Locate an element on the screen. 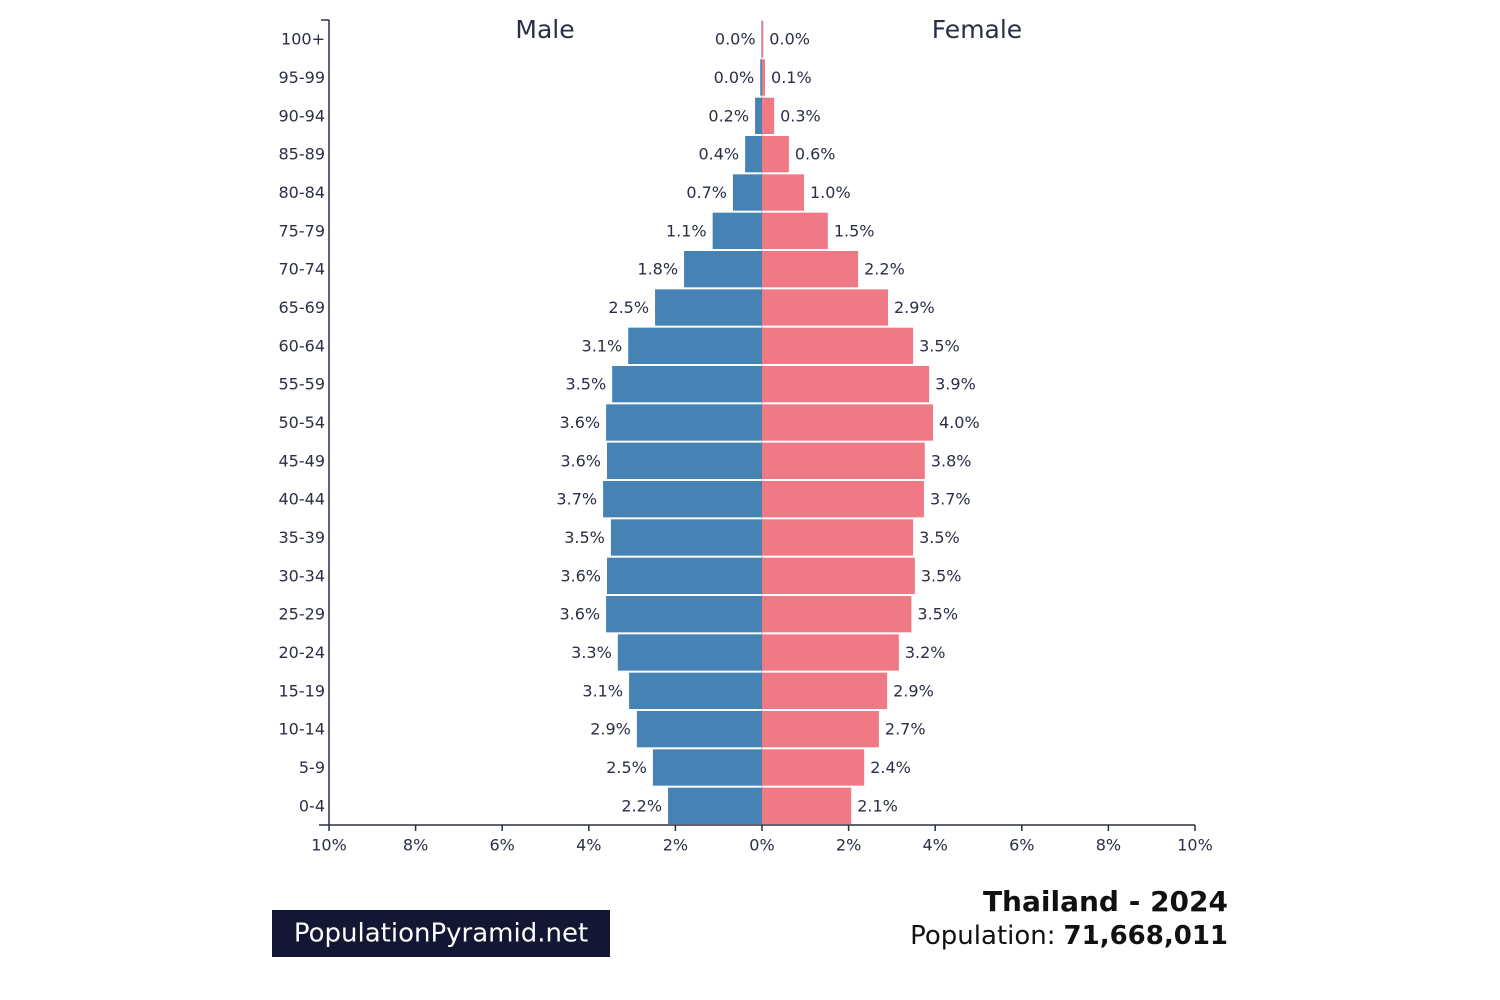 This screenshot has height=1000, width=1500. chart-title: Thailand - 2024 is located at coordinates (1105, 901).